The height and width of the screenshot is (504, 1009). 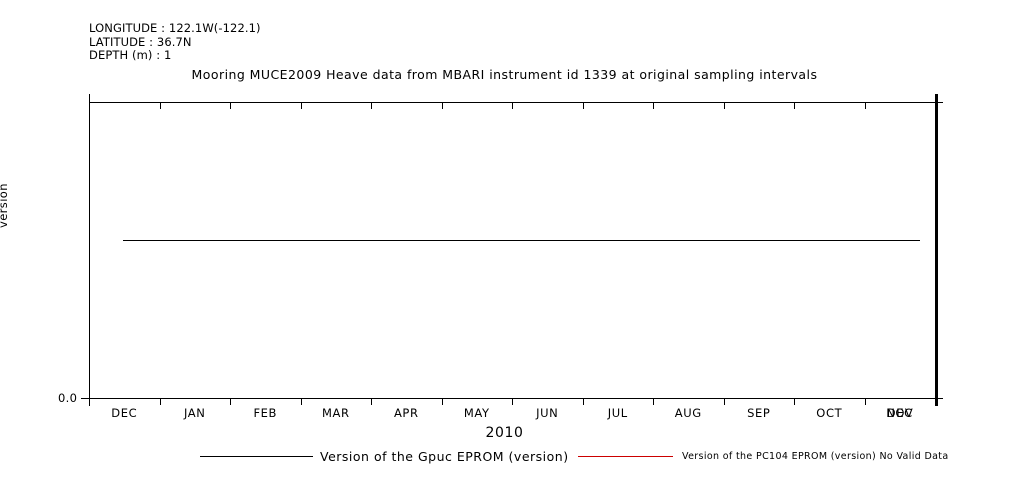 What do you see at coordinates (130, 55) in the screenshot?
I see `depth-text: DEPTH (m) : 1` at bounding box center [130, 55].